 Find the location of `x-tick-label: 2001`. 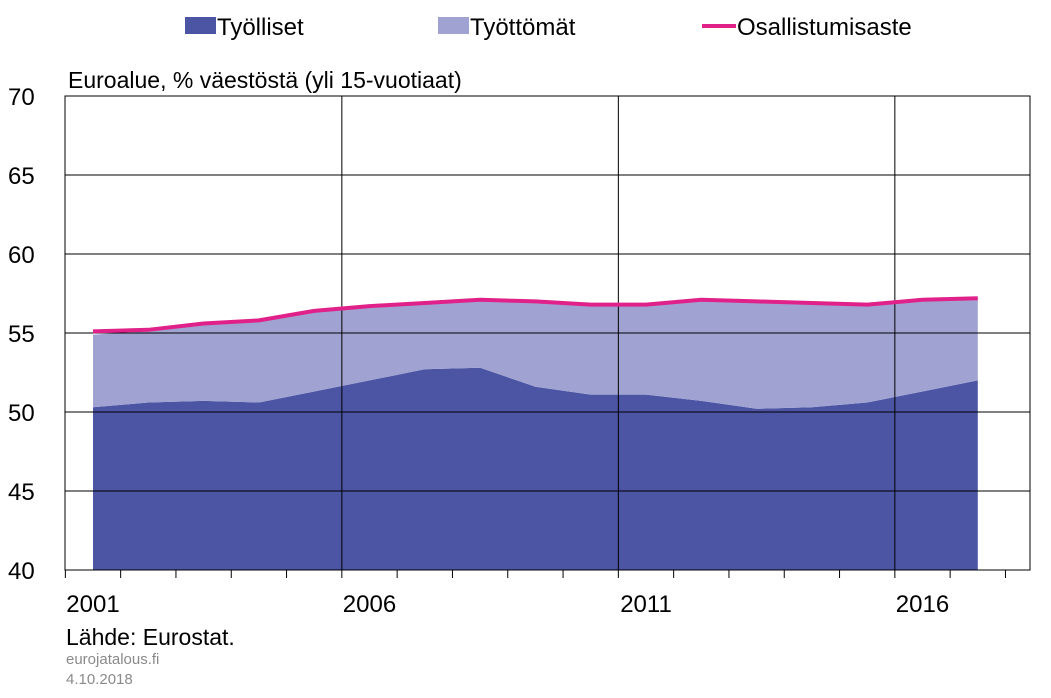

x-tick-label: 2001 is located at coordinates (92, 604).